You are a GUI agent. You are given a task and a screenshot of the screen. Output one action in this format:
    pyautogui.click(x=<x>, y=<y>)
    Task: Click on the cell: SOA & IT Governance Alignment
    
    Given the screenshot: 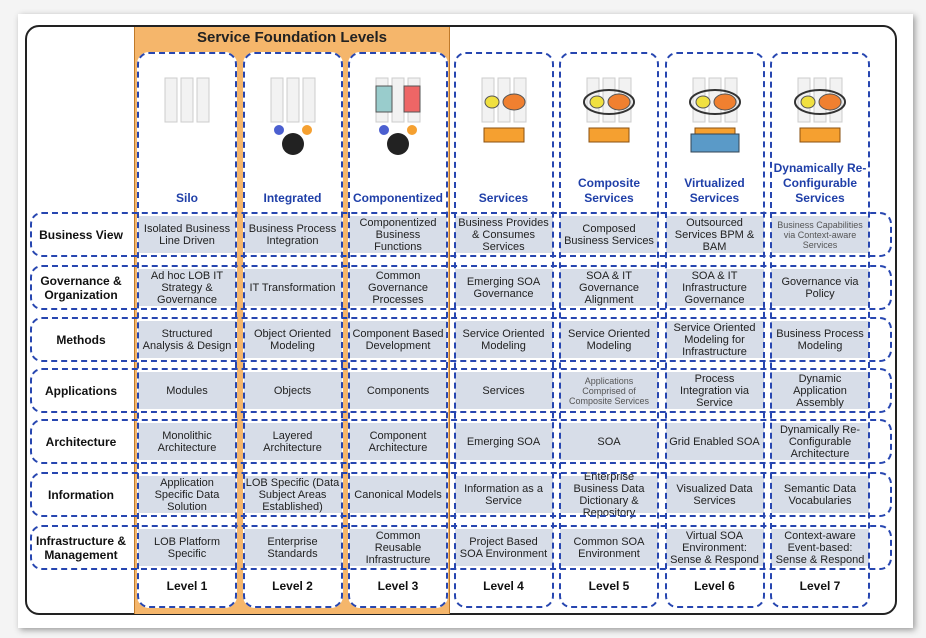 What is the action you would take?
    pyautogui.click(x=609, y=287)
    